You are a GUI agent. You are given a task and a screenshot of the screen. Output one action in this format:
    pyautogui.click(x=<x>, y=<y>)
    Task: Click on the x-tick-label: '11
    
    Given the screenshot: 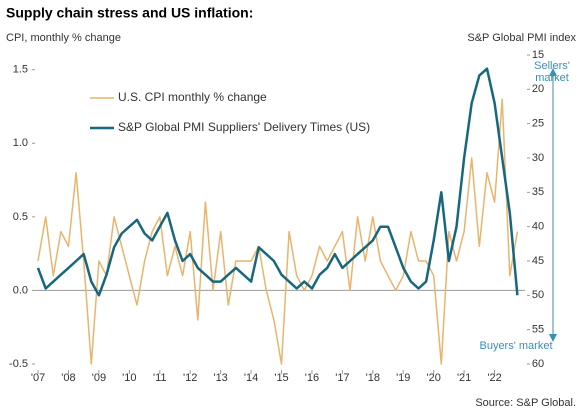 What is the action you would take?
    pyautogui.click(x=160, y=378)
    